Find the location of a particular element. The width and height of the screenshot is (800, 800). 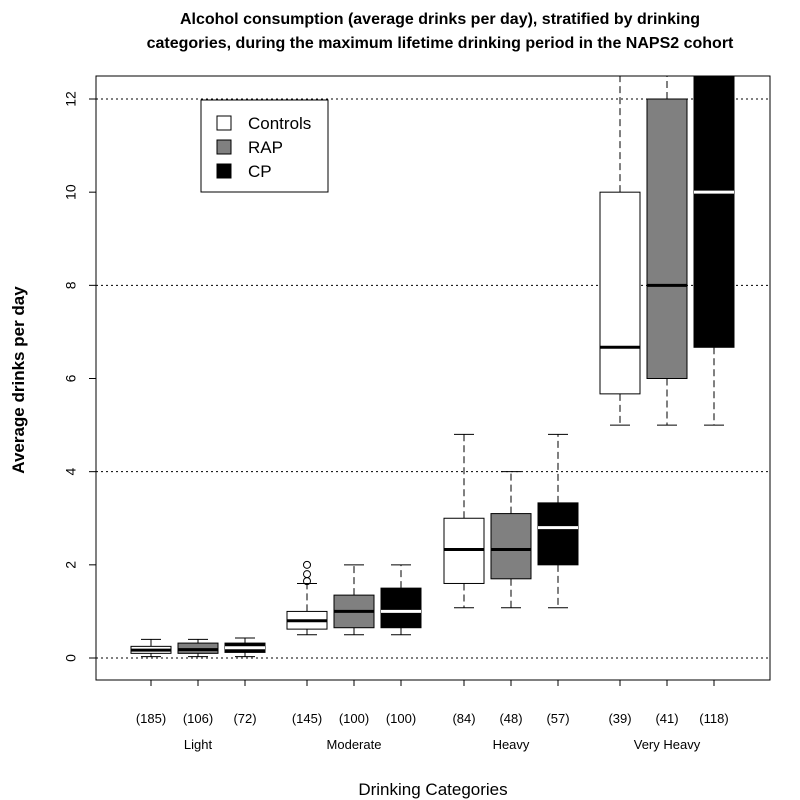

legend: Controls RAP CP is located at coordinates (264, 146).